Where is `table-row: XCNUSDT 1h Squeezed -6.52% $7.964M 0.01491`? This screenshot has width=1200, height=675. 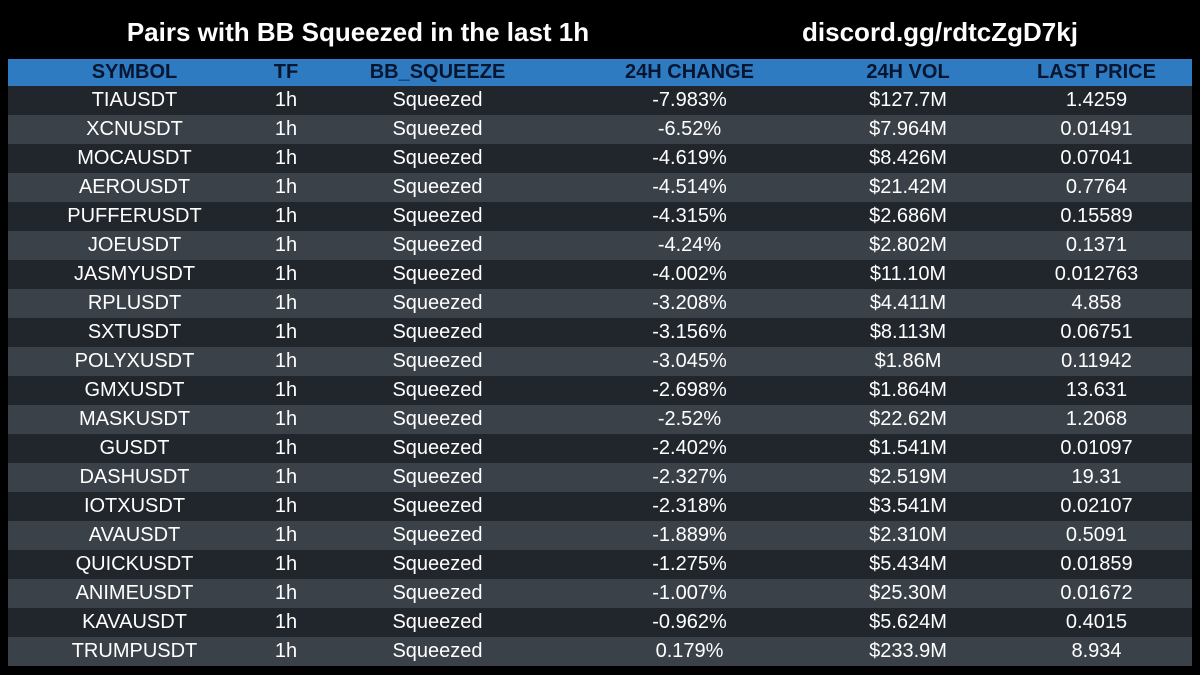 table-row: XCNUSDT 1h Squeezed -6.52% $7.964M 0.01491 is located at coordinates (600, 129).